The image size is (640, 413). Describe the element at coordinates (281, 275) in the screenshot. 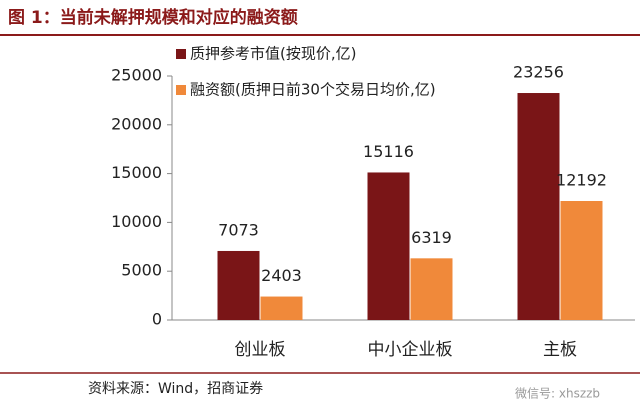

I see `data-label: 2403` at that location.